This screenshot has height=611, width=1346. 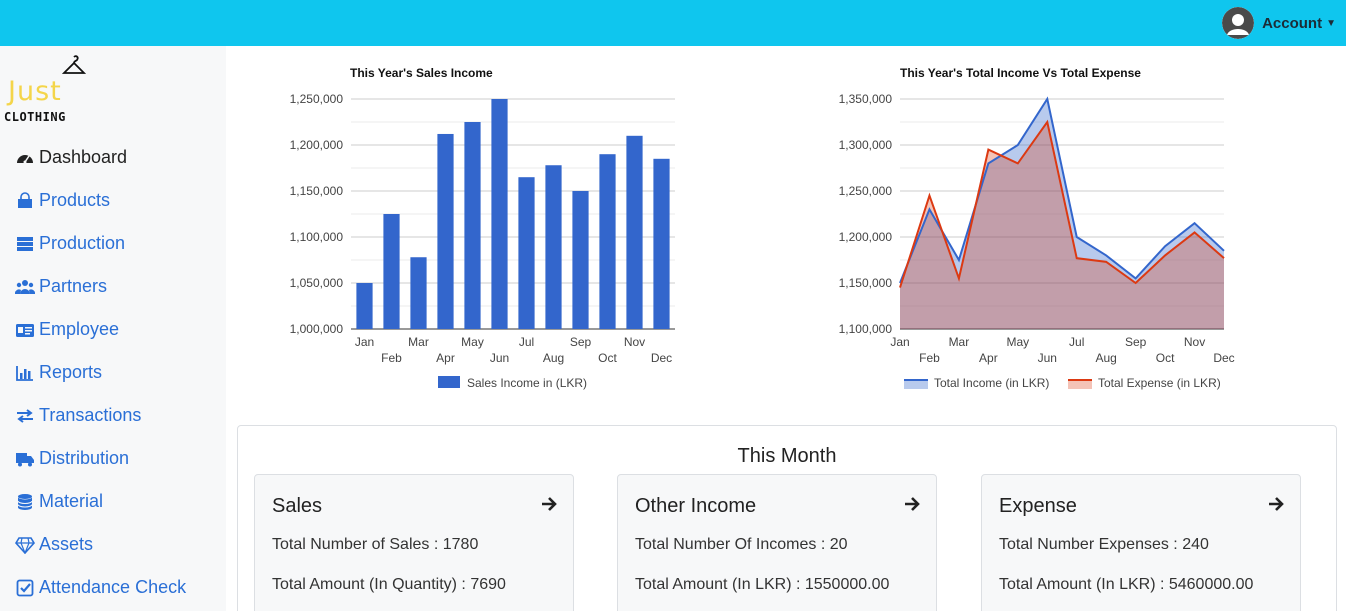 I want to click on bar-chart-icon, so click(x=25, y=373).